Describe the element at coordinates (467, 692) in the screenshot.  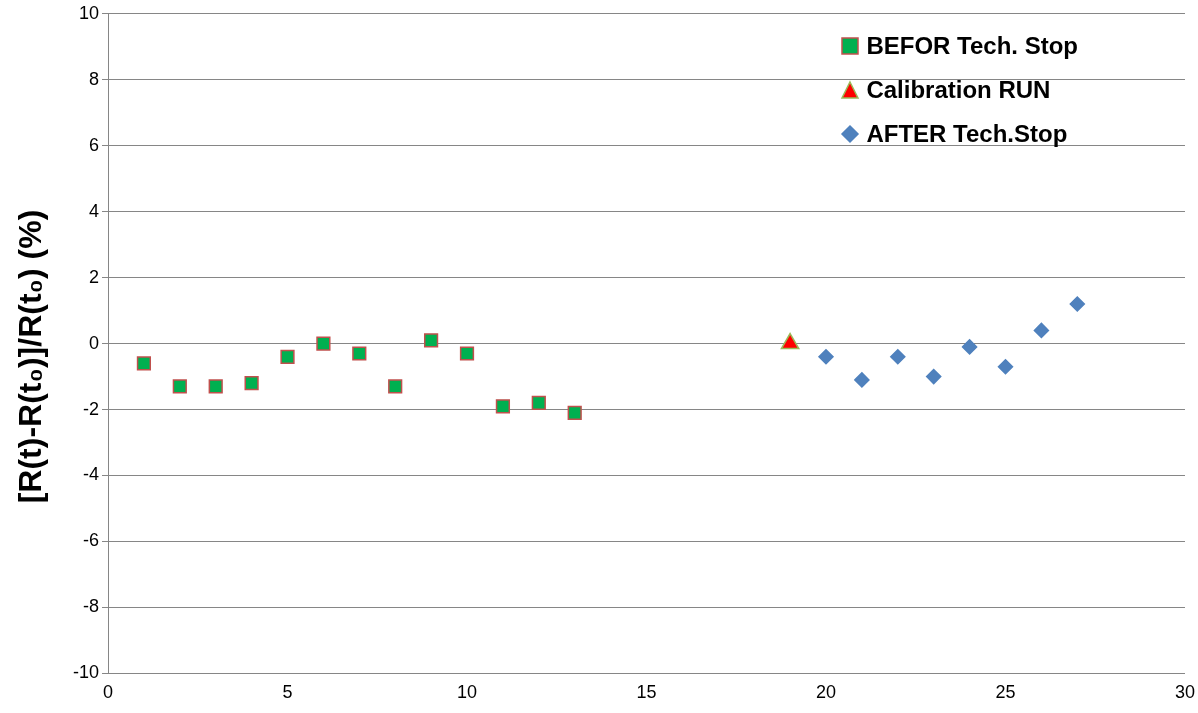
I see `x-tick-label: 10` at that location.